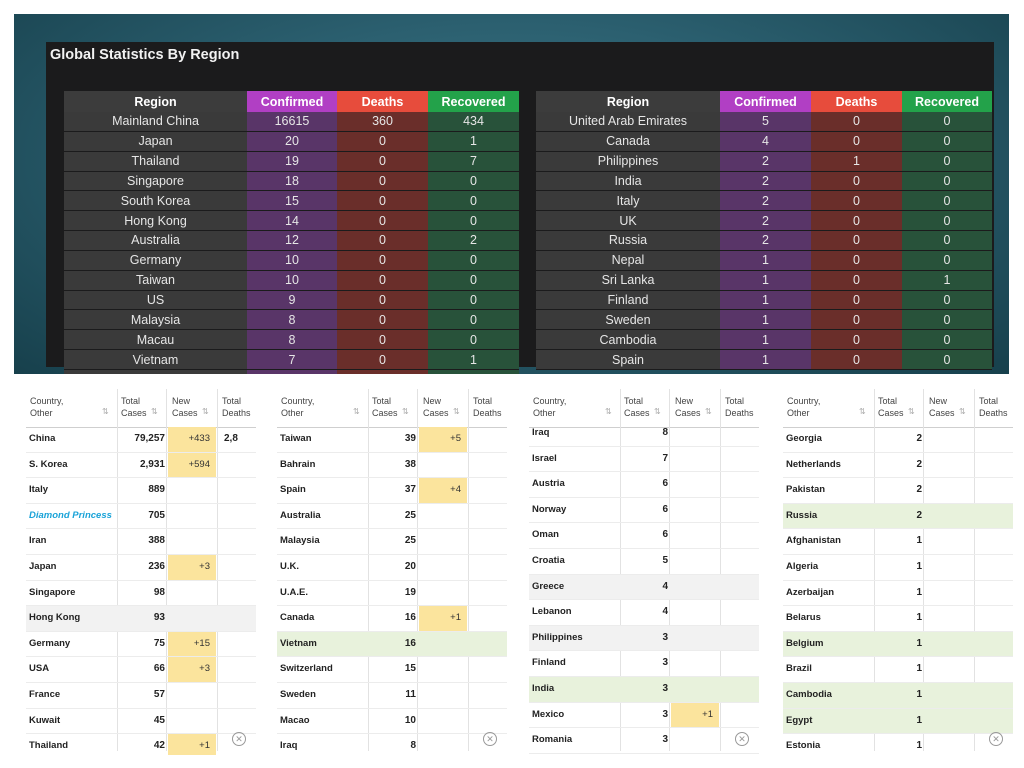  Describe the element at coordinates (628, 201) in the screenshot. I see `region-name: Italy` at that location.